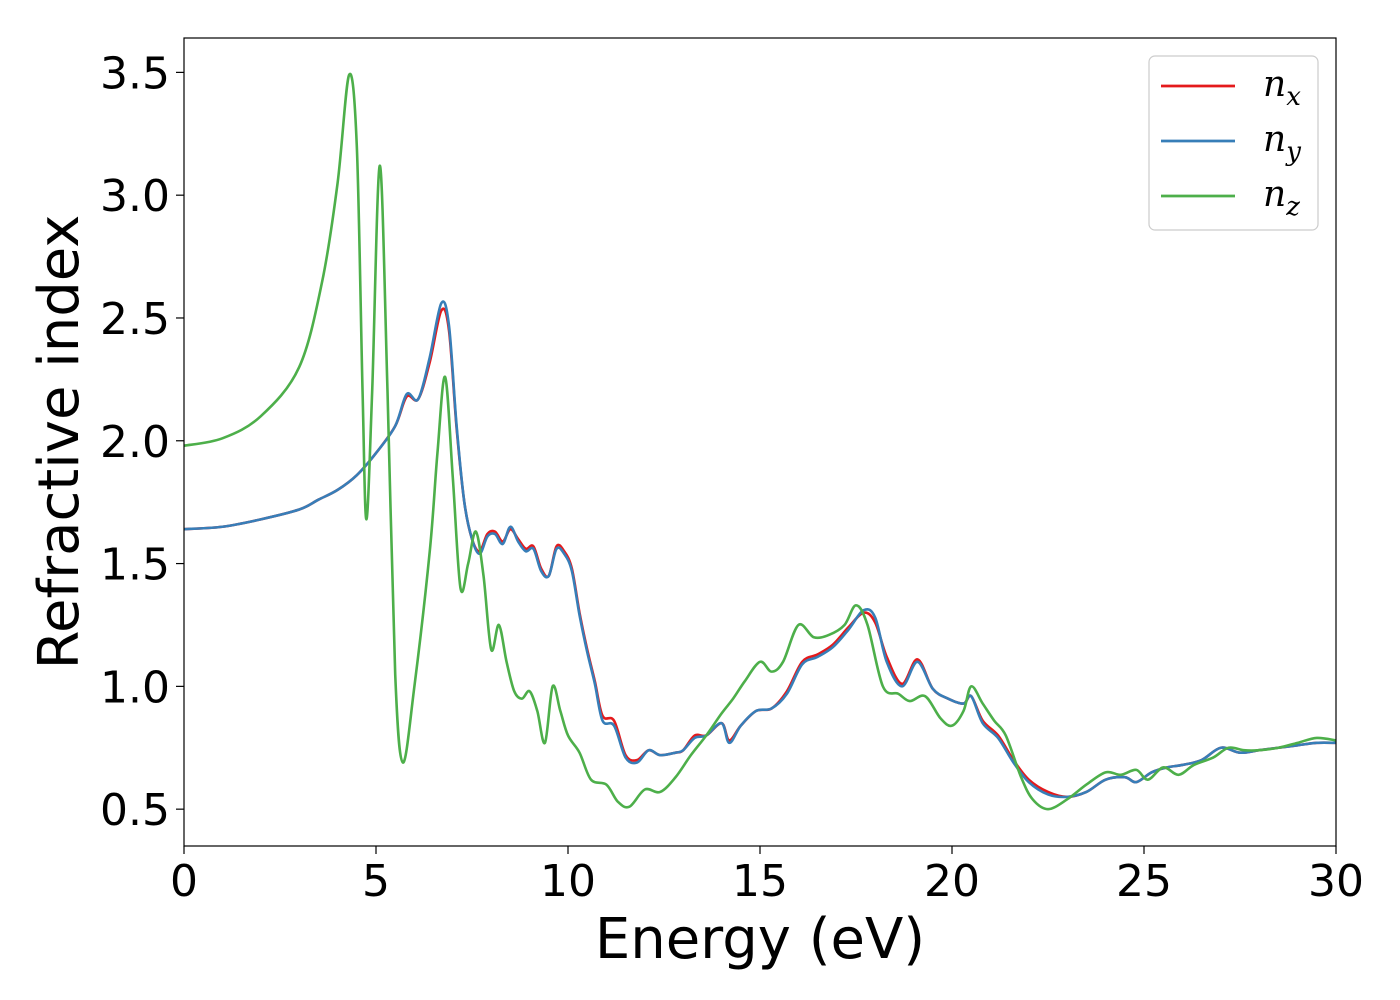  Describe the element at coordinates (184, 881) in the screenshot. I see `x-tick-label: 0` at that location.